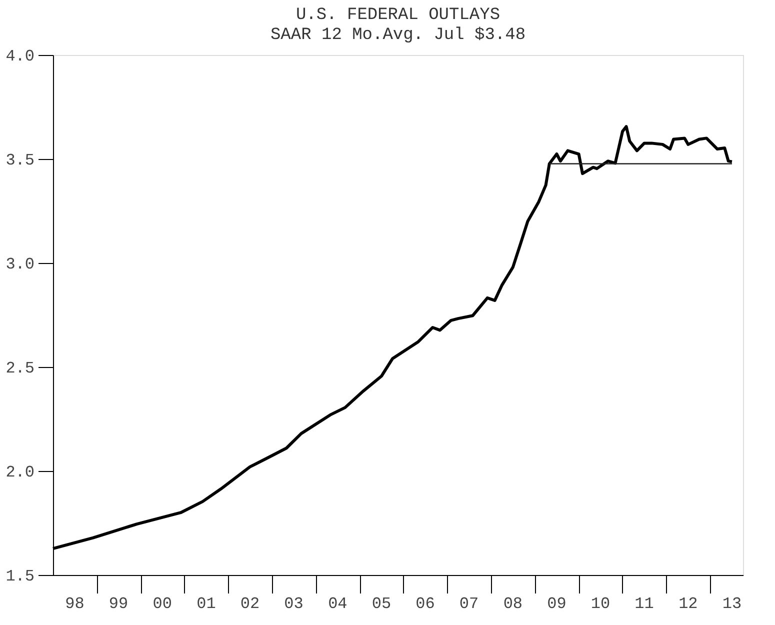 The image size is (775, 625). I want to click on x-tick-label: 13, so click(732, 604).